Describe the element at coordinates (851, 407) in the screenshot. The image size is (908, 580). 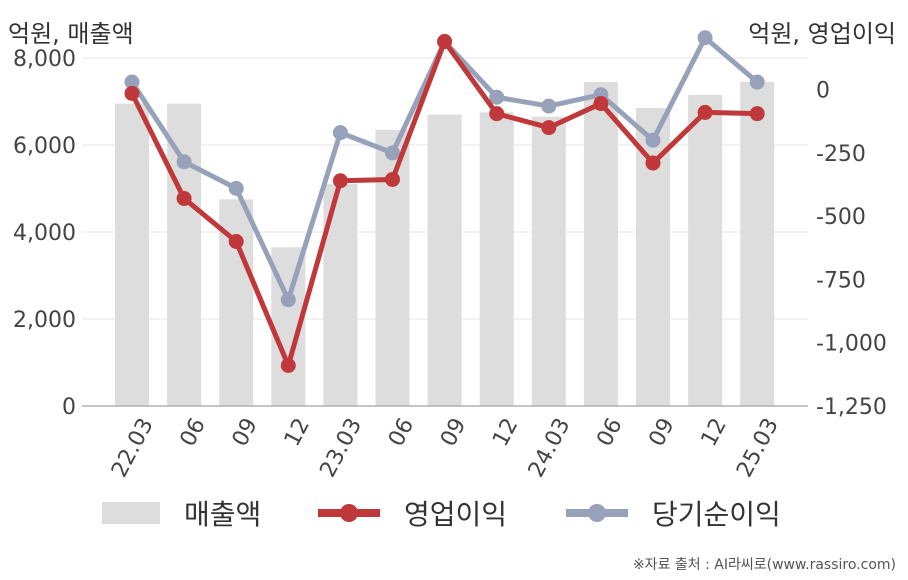
I see `y-right-tick-label: -1,250` at that location.